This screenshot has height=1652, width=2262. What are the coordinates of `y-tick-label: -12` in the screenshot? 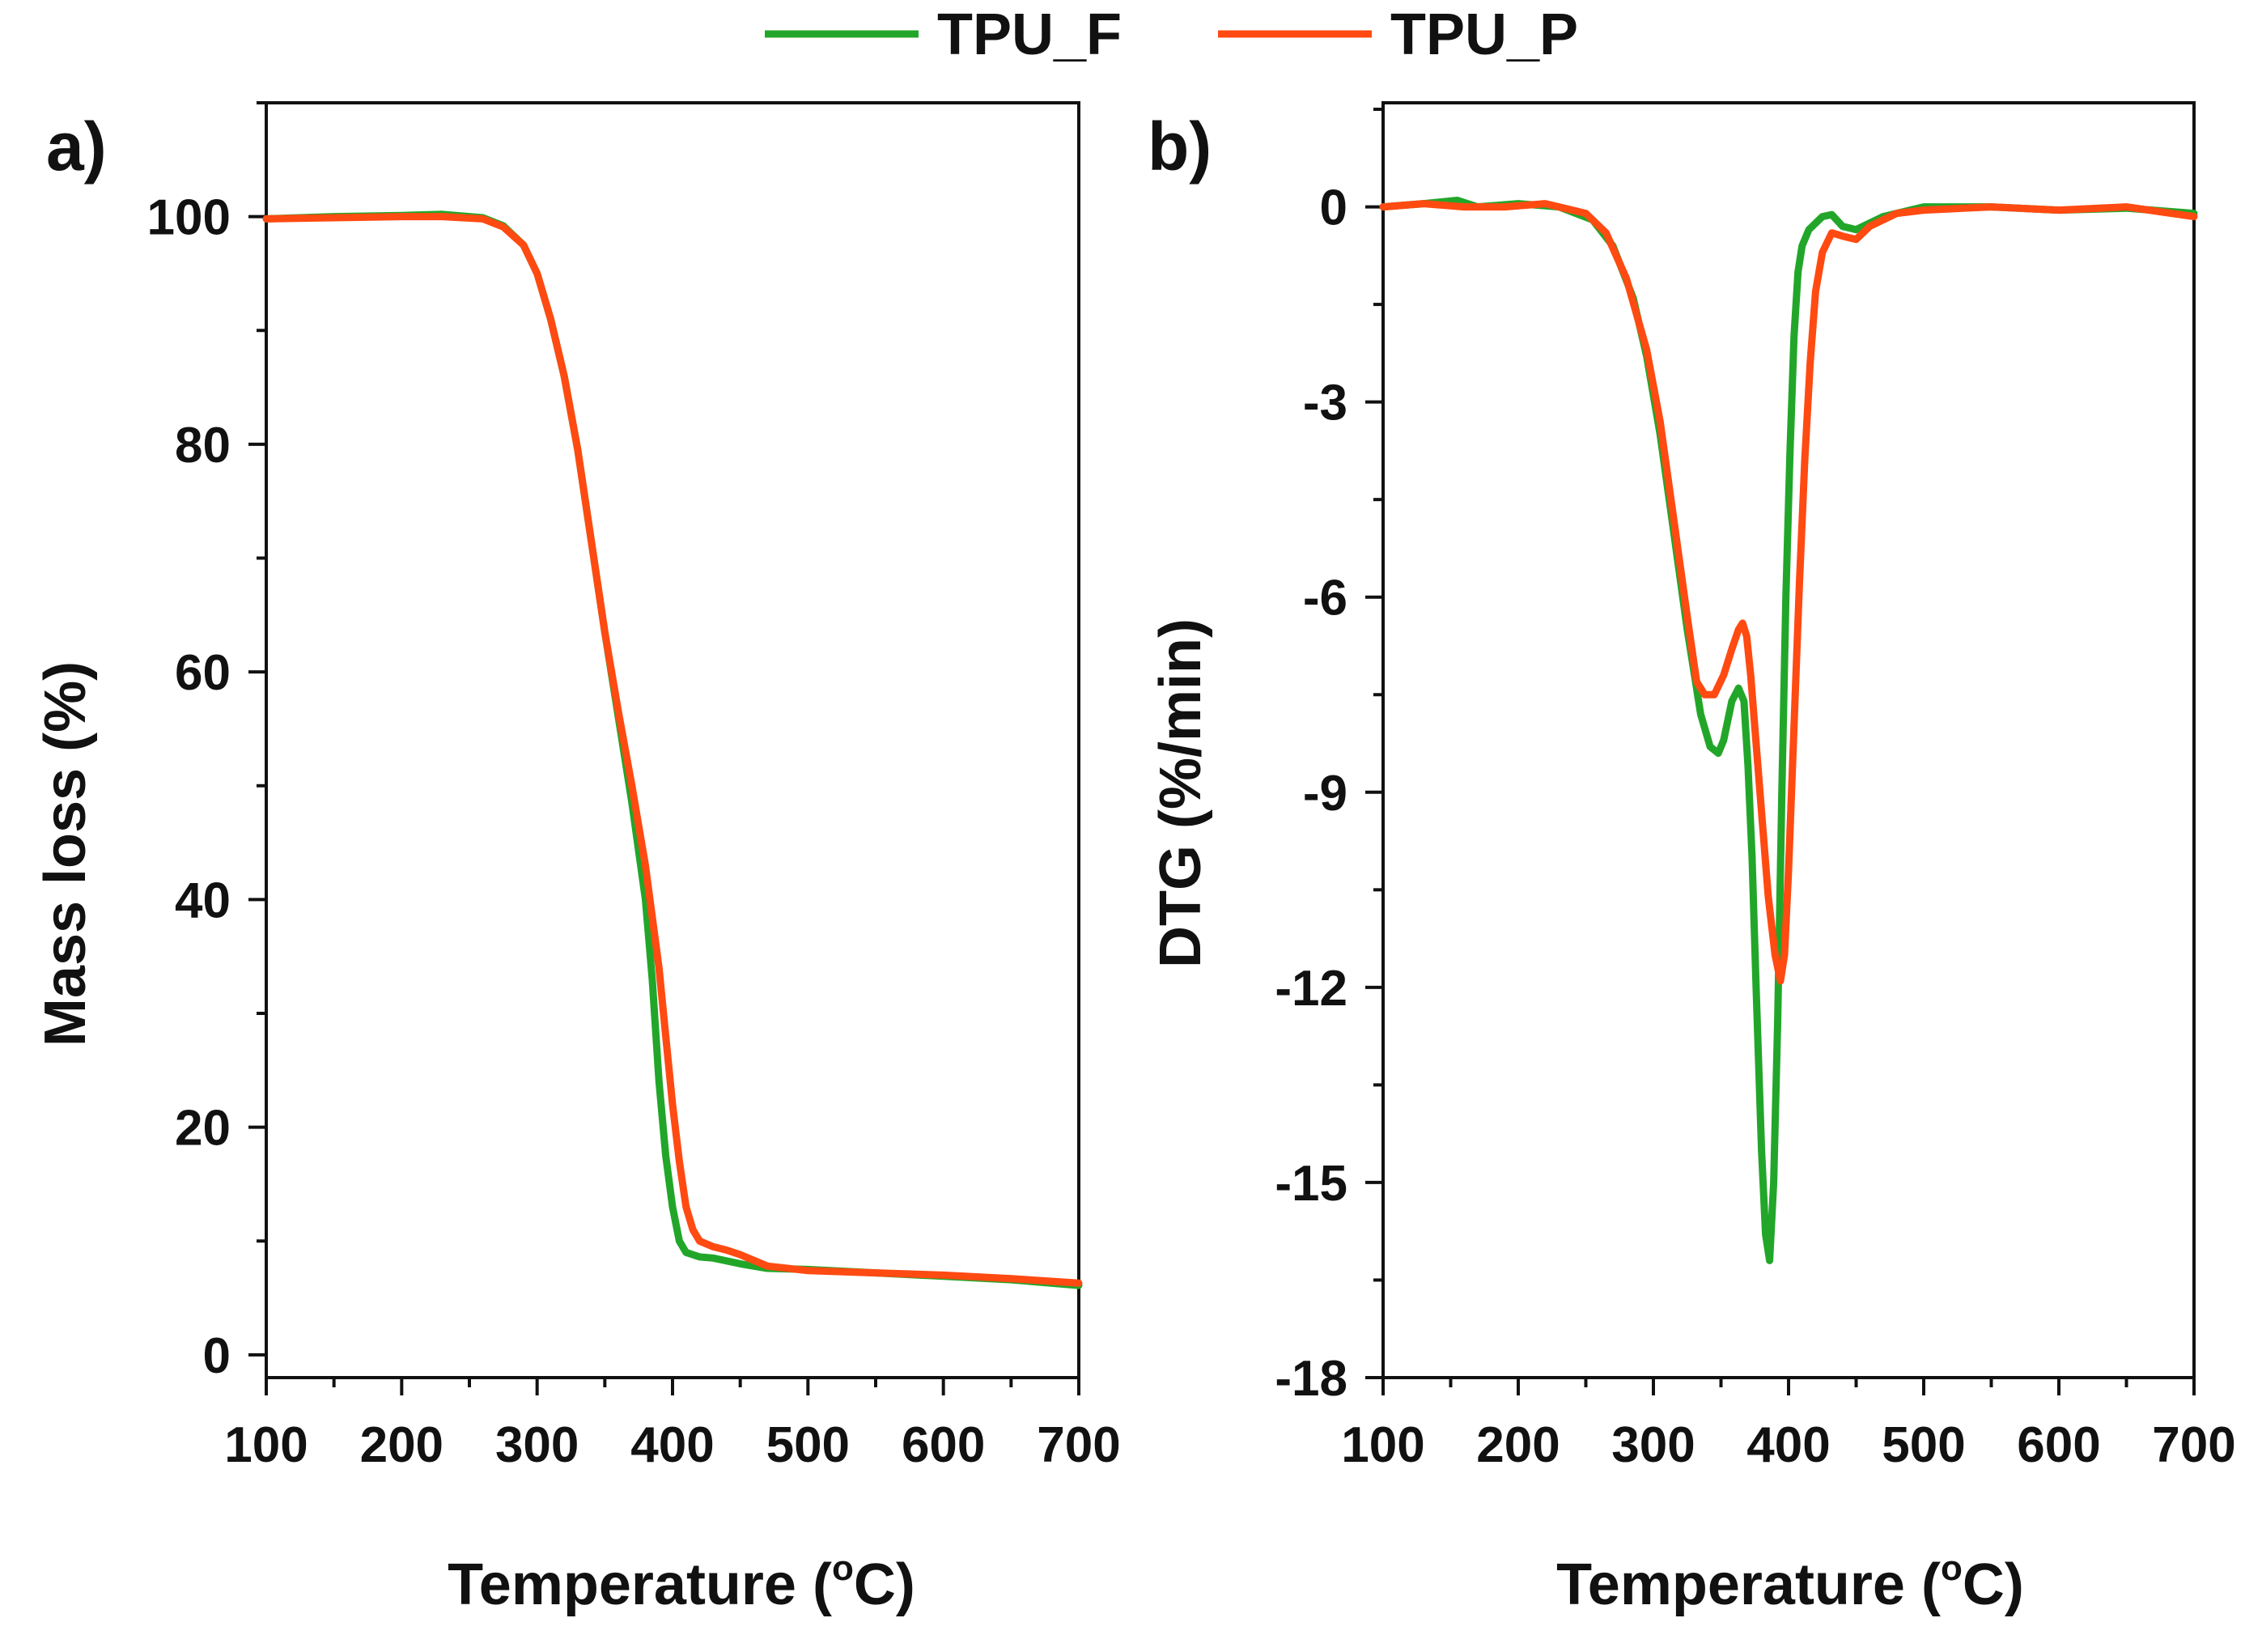 It's located at (1311, 989).